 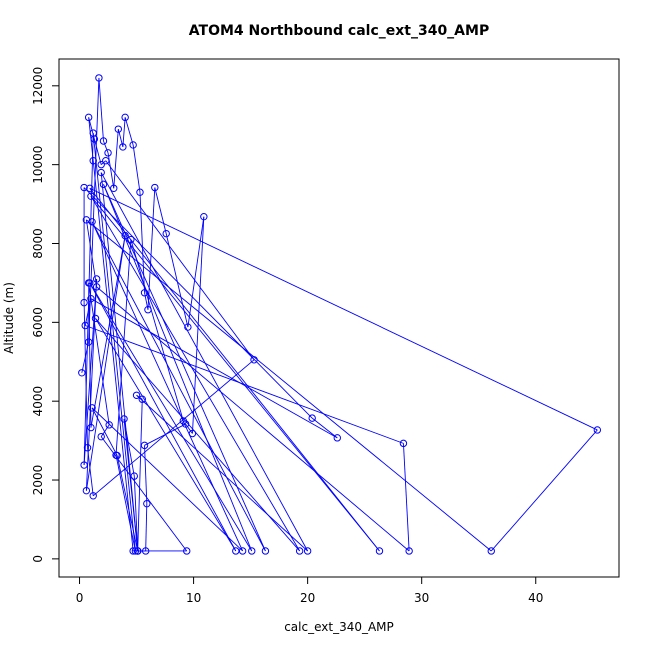 I want to click on y-tick-label: 10000, so click(x=38, y=165).